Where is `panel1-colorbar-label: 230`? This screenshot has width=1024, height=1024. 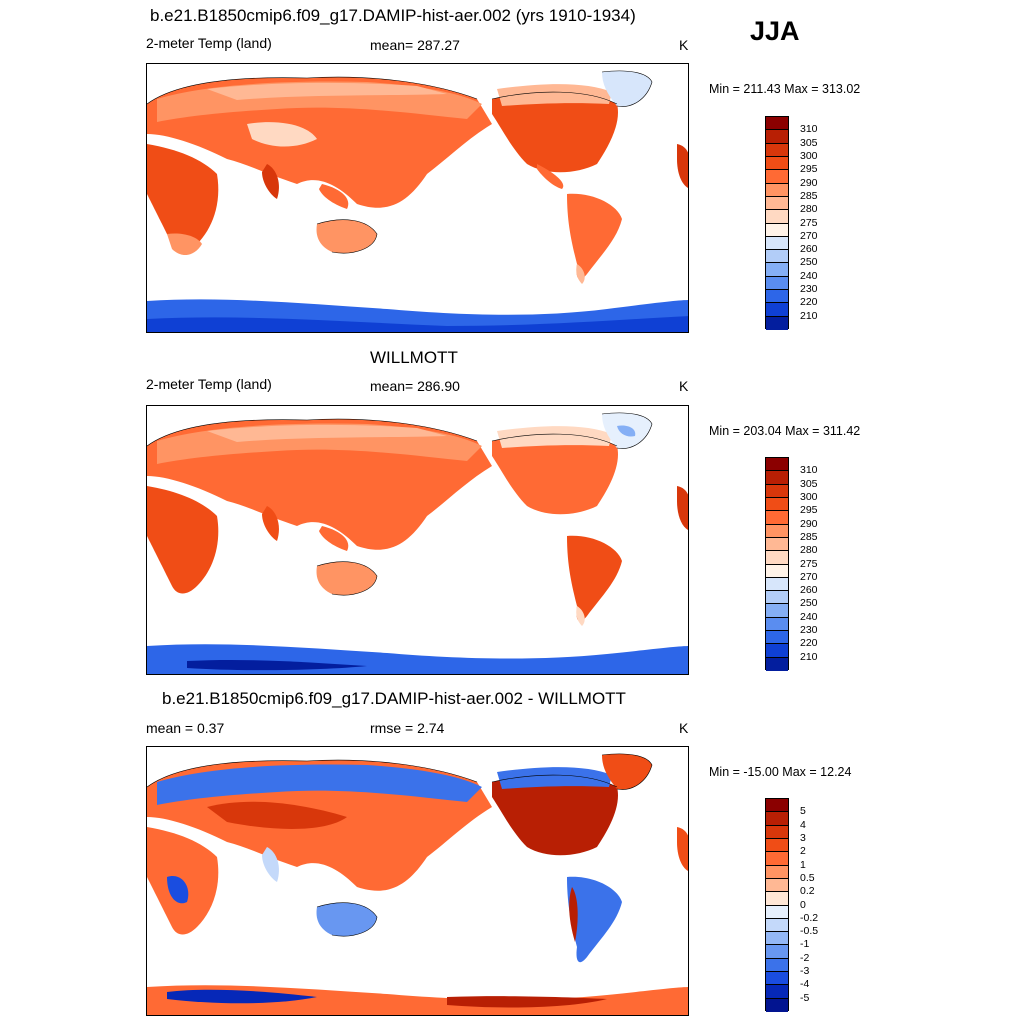
panel1-colorbar-label: 230 is located at coordinates (809, 289).